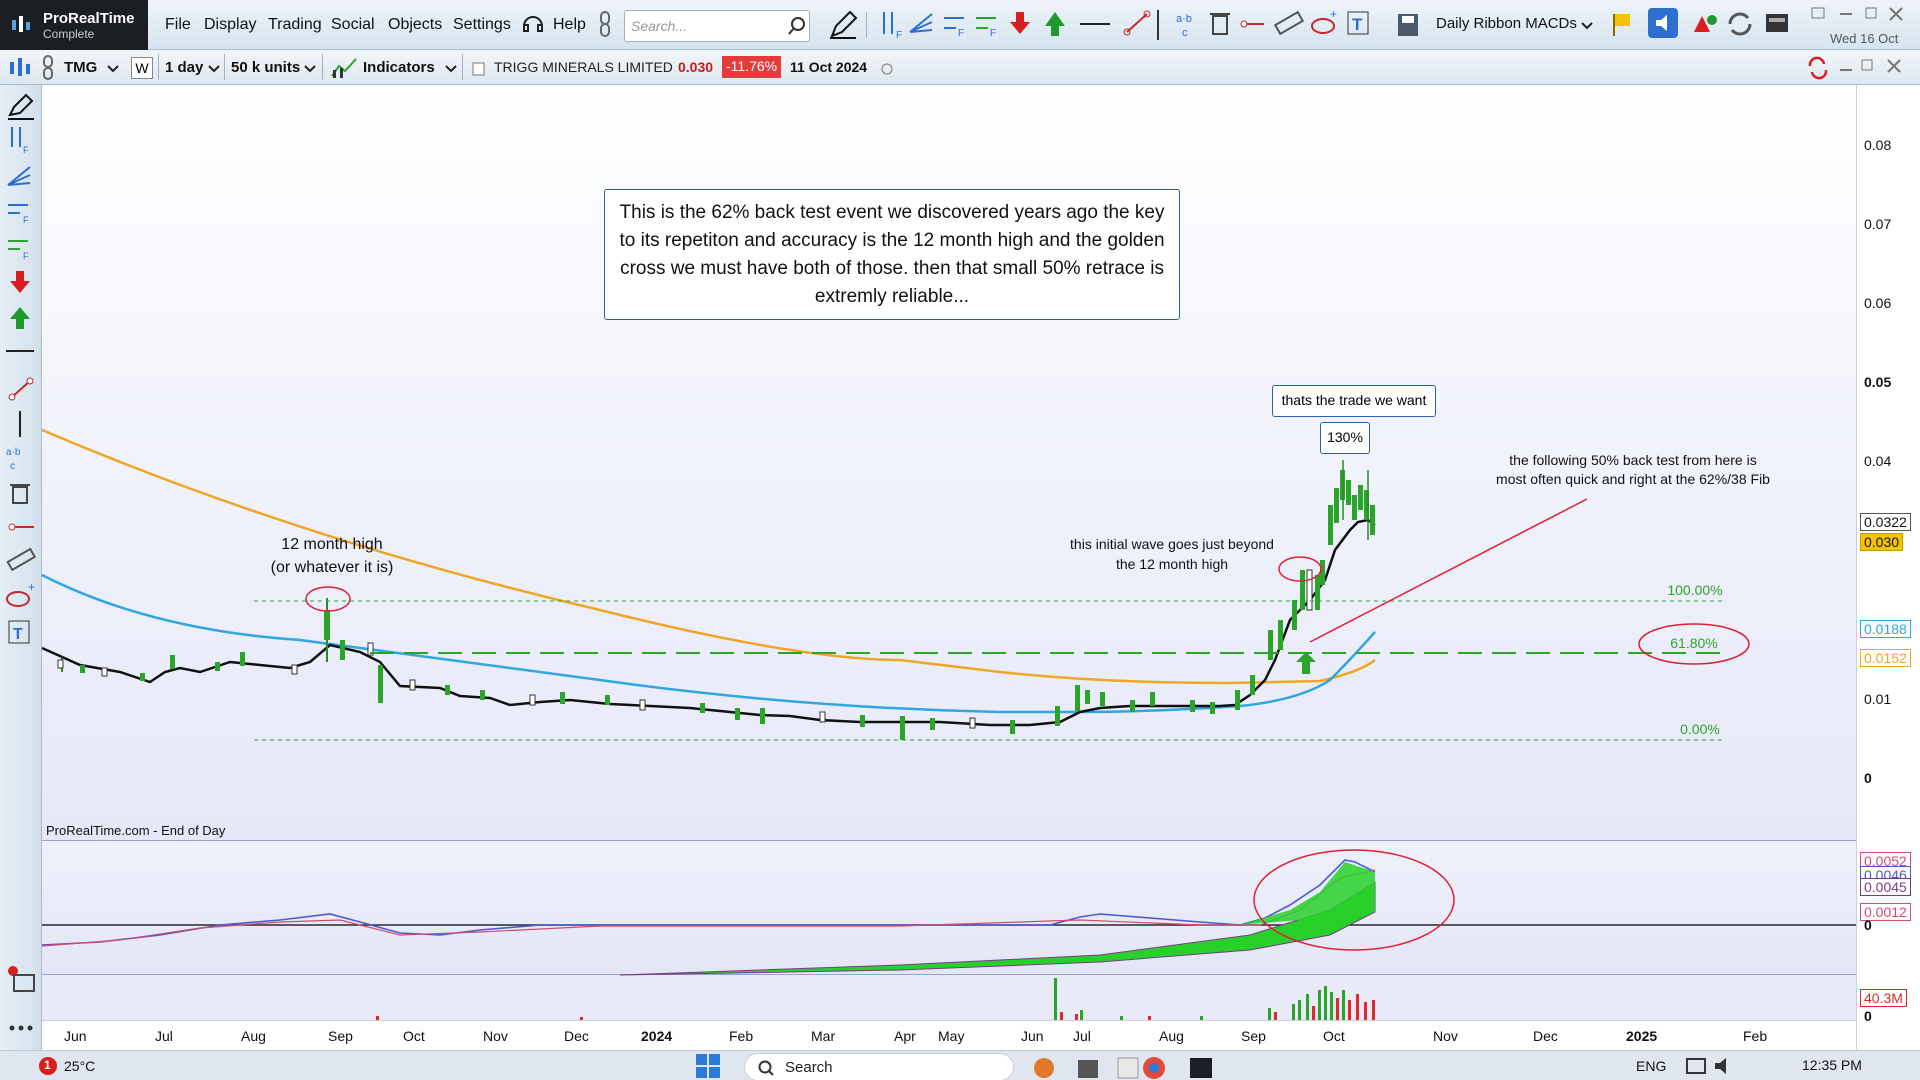  What do you see at coordinates (1860, 16) in the screenshot?
I see `window-controls-icons` at bounding box center [1860, 16].